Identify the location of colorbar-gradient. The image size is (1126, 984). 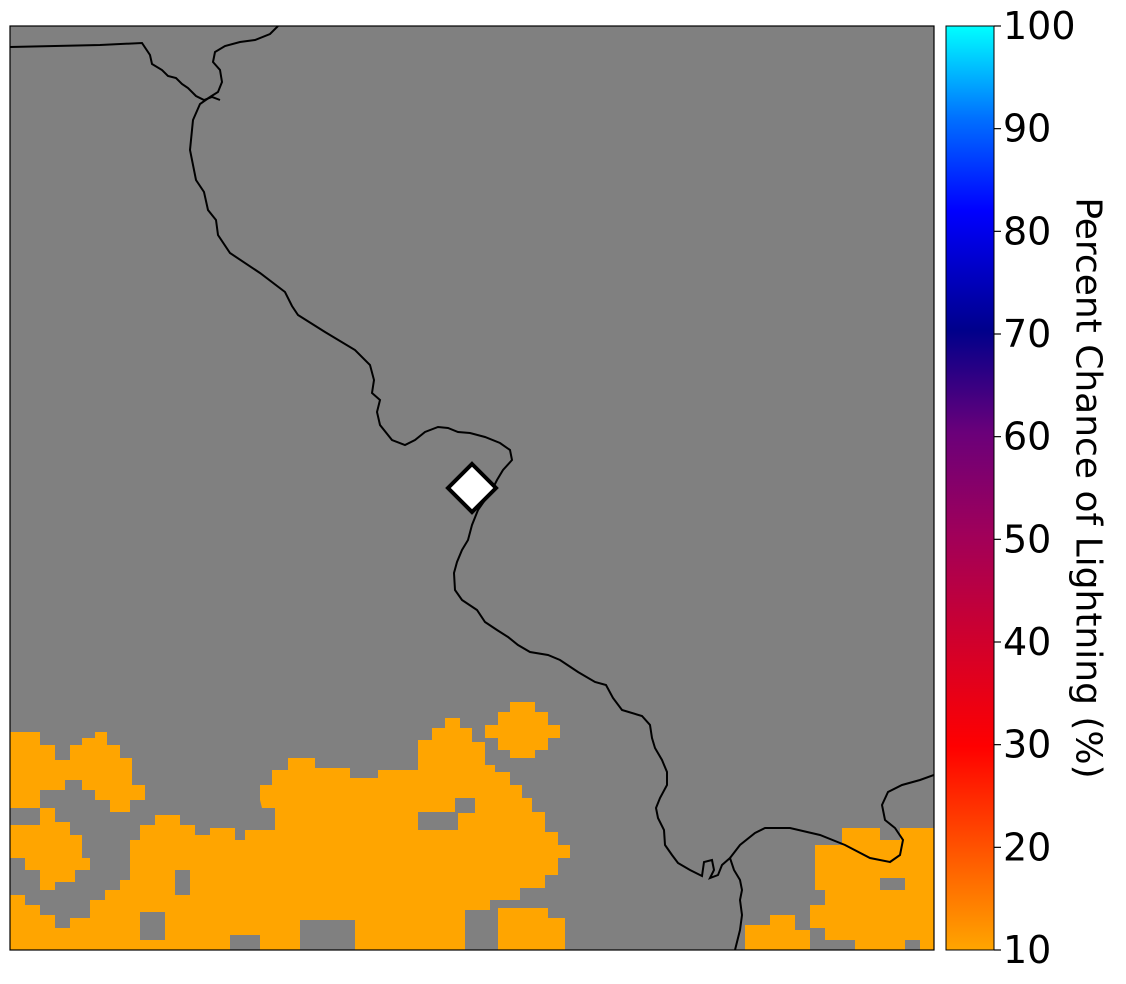
(970, 488).